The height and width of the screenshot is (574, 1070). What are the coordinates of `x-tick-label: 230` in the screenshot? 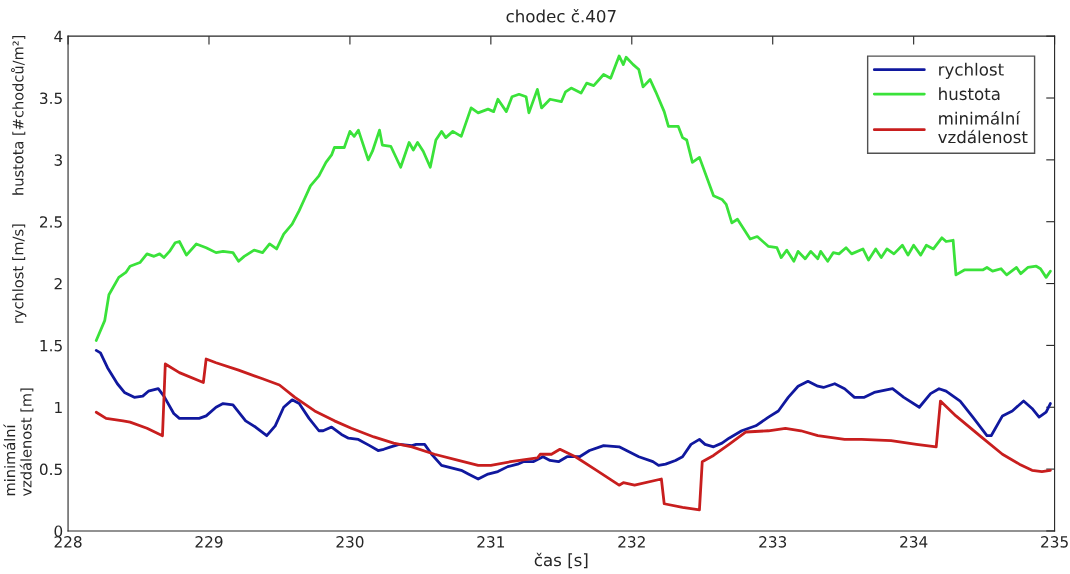 It's located at (350, 542).